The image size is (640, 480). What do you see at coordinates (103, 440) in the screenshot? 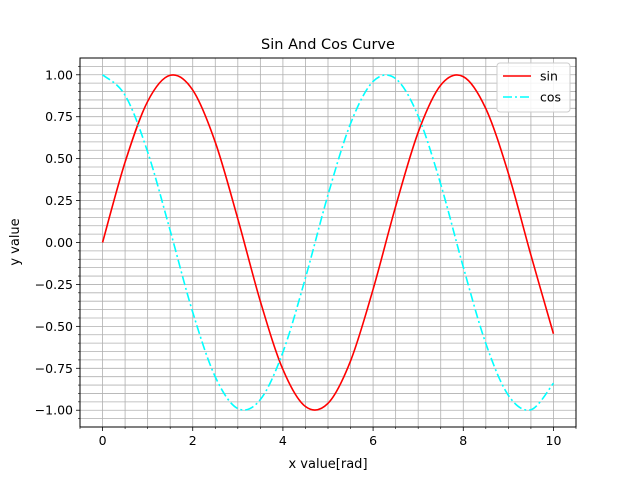
I see `x-tick-label: 0` at bounding box center [103, 440].